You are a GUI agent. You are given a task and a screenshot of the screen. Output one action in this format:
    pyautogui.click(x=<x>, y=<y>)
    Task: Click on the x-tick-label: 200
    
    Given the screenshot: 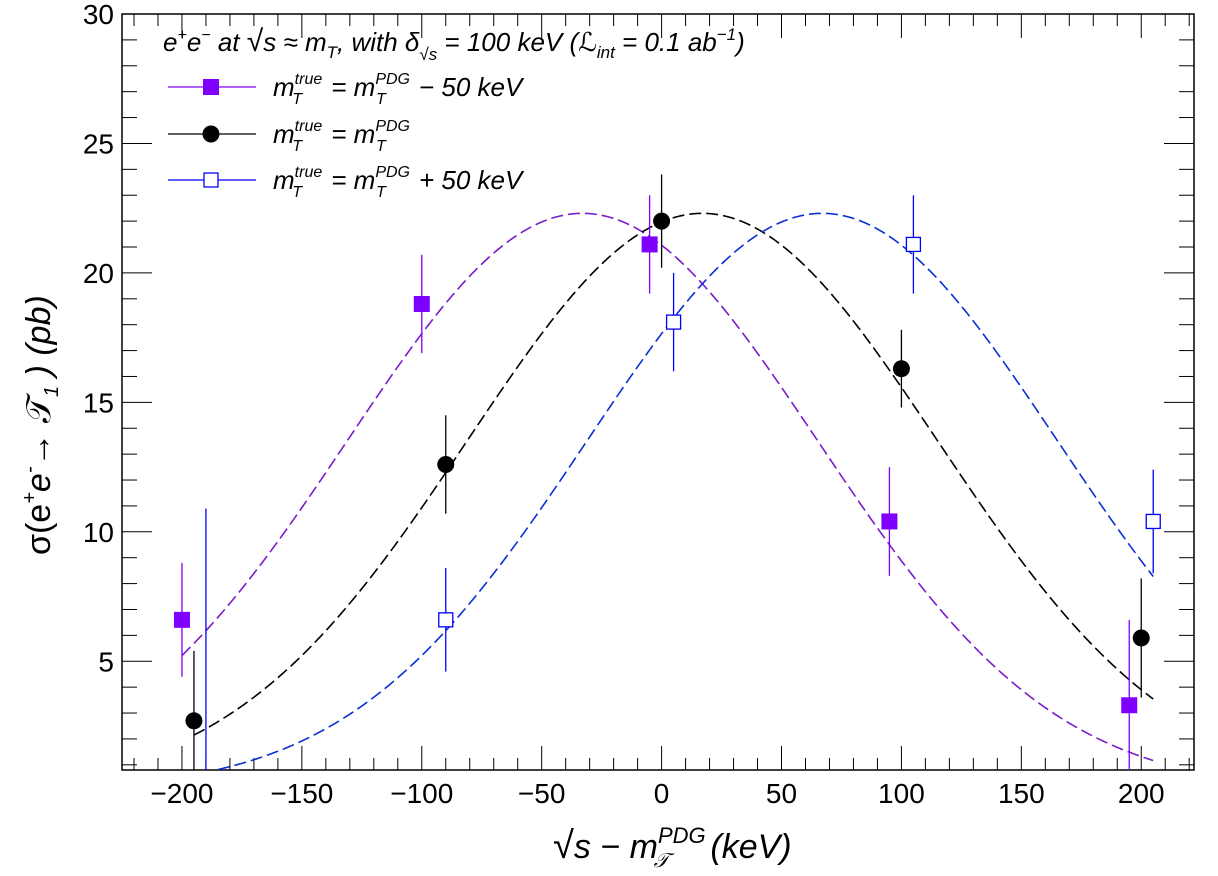 What is the action you would take?
    pyautogui.click(x=1141, y=793)
    